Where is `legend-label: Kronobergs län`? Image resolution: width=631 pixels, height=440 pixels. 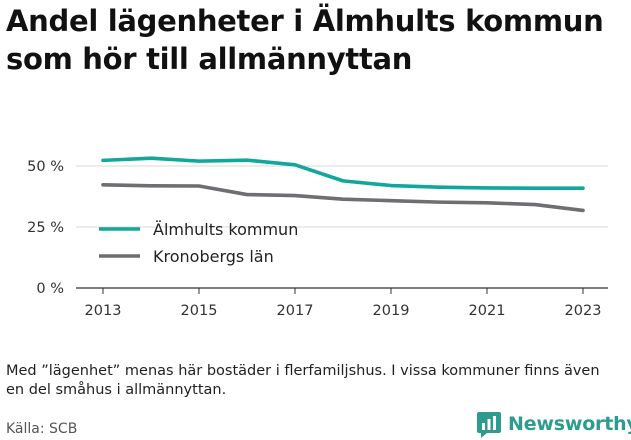
legend-label: Kronobergs län is located at coordinates (213, 256).